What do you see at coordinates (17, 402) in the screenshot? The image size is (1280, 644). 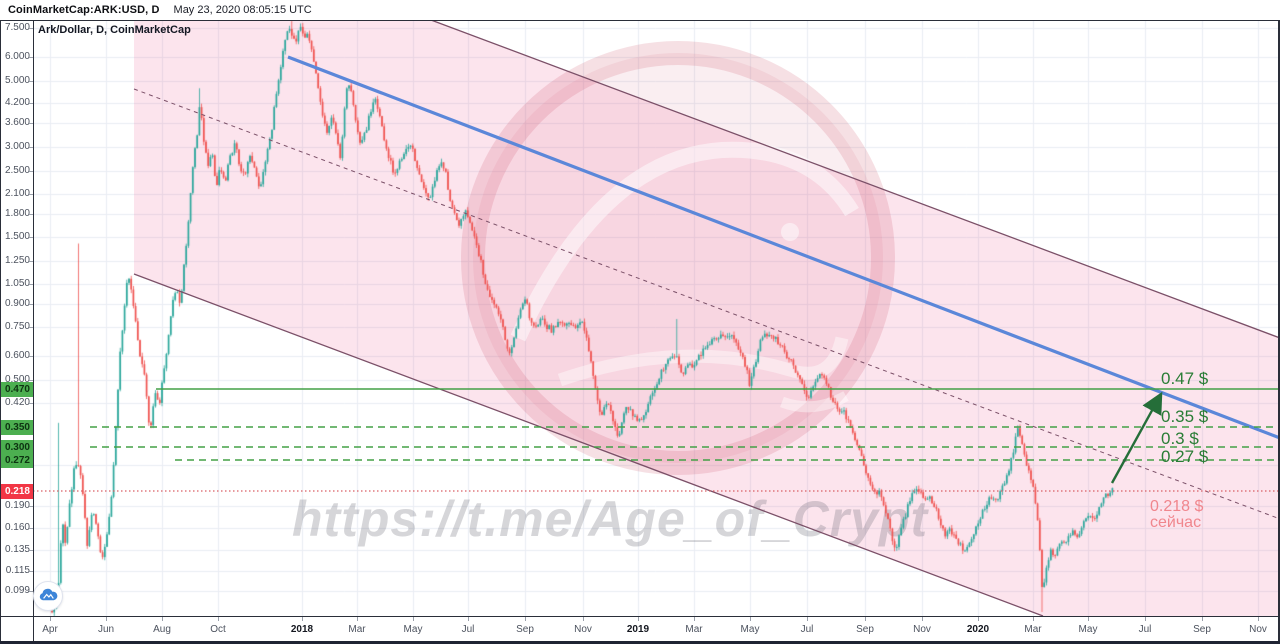 I see `price-axis-label: 0.420` at bounding box center [17, 402].